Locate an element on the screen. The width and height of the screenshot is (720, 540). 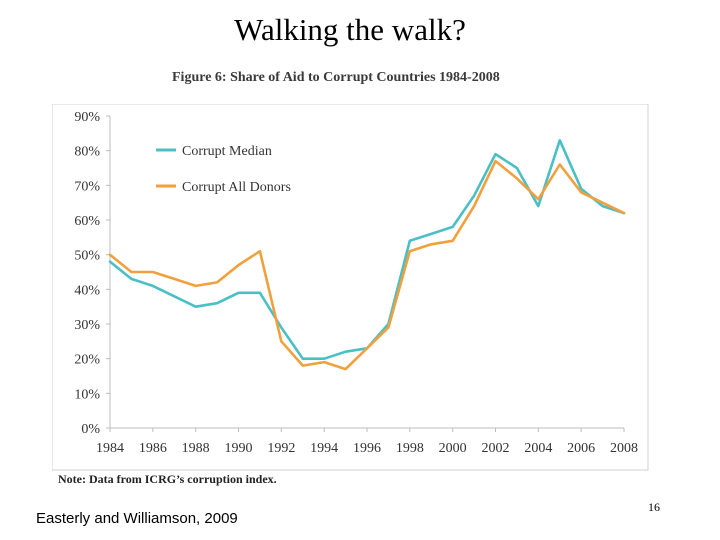
legend-label: Corrupt All Donors is located at coordinates (236, 187).